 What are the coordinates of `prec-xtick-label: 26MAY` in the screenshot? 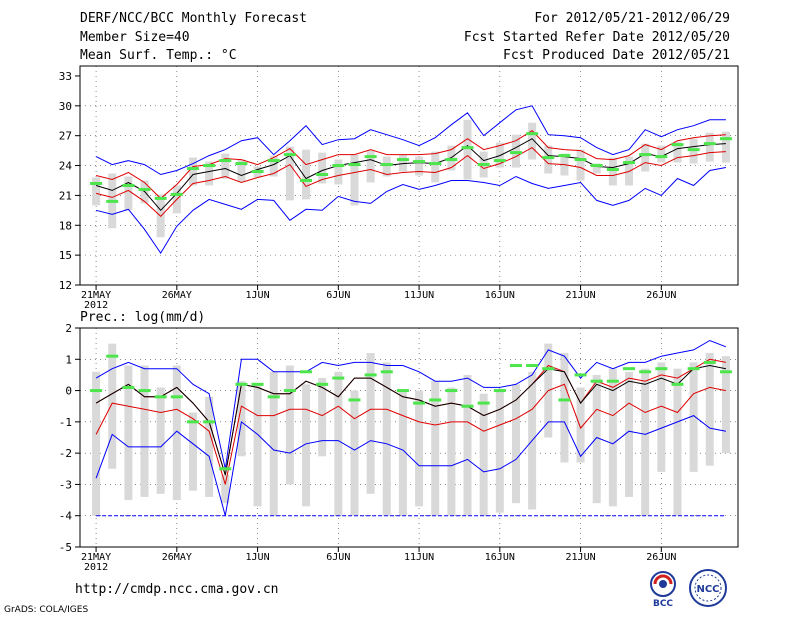 It's located at (177, 557).